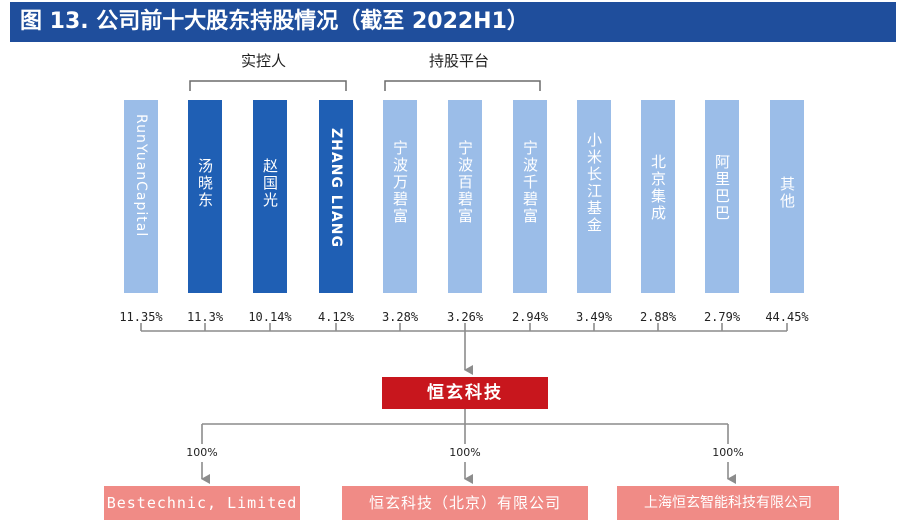  Describe the element at coordinates (465, 182) in the screenshot. I see `shareholder-name: 宁波百碧富` at that location.